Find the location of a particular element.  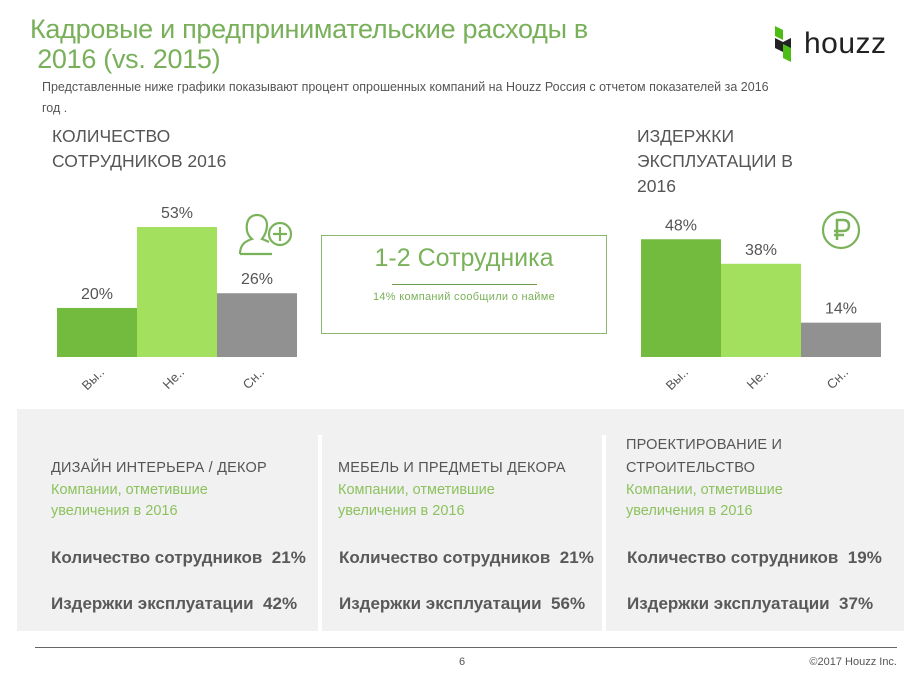

chart-title-costs: ИЗДЕРЖКИ ЭКСПЛУАТАЦИИ В 2016 is located at coordinates (732, 161).